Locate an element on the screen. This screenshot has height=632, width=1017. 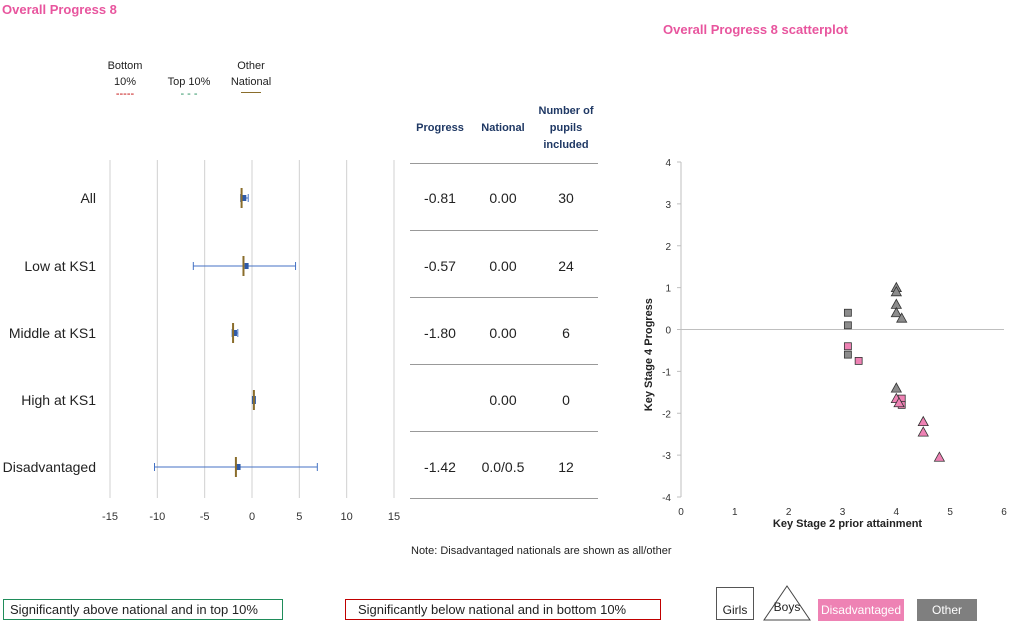
scatter-x-axis-label: Key Stage 2 prior attainment is located at coordinates (847, 524).